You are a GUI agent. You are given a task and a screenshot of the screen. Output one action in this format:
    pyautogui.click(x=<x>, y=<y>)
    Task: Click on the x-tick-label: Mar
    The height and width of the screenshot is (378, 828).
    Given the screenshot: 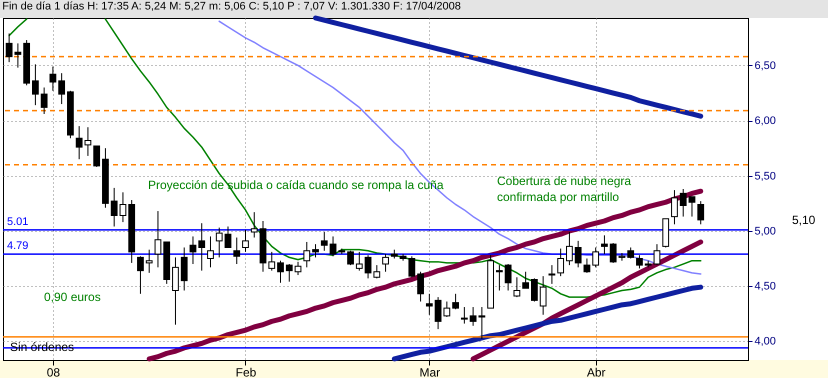 What is the action you would take?
    pyautogui.click(x=430, y=372)
    